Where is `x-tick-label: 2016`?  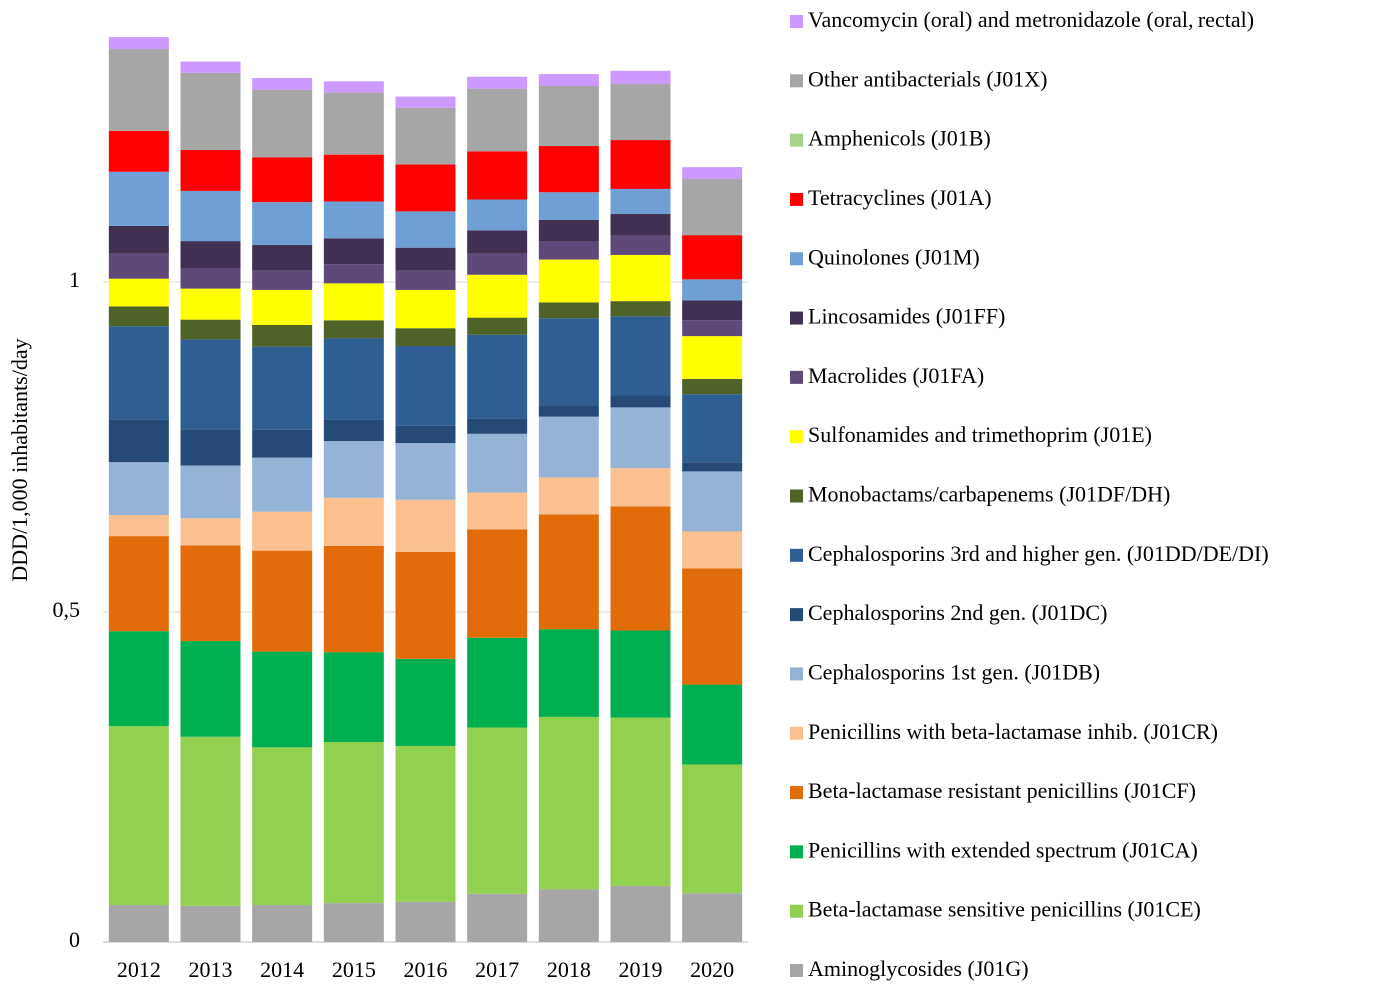
x-tick-label: 2016 is located at coordinates (426, 969).